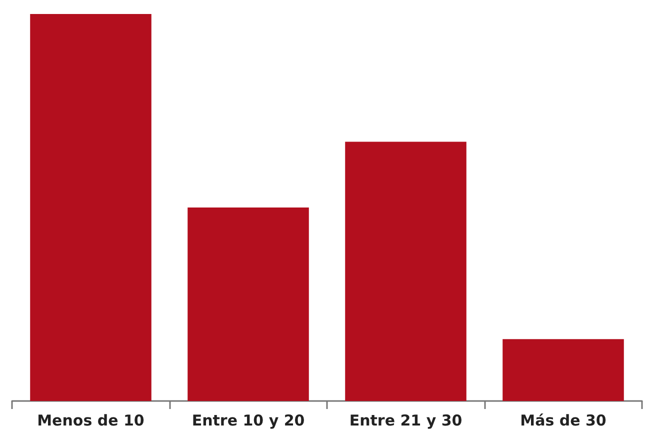 This screenshot has height=441, width=654. Describe the element at coordinates (405, 421) in the screenshot. I see `x-tick-label: Entre 21 y 30` at that location.